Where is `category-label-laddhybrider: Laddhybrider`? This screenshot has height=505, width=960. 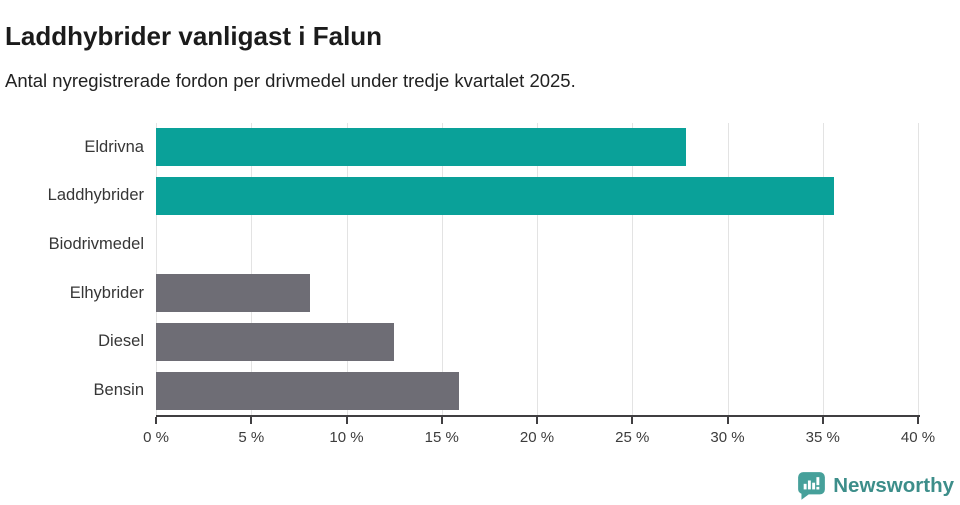
category-label-laddhybrider: Laddhybrider is located at coordinates (95, 195).